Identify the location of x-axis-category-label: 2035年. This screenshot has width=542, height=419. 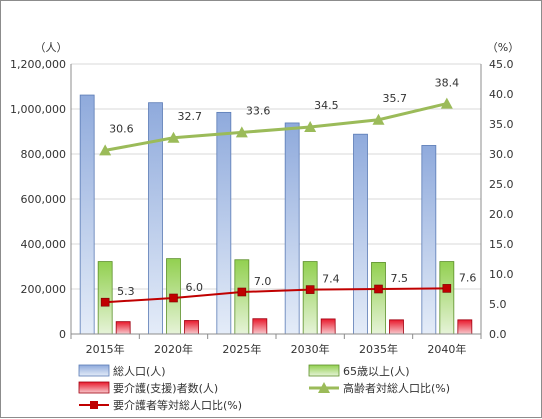
(378, 349).